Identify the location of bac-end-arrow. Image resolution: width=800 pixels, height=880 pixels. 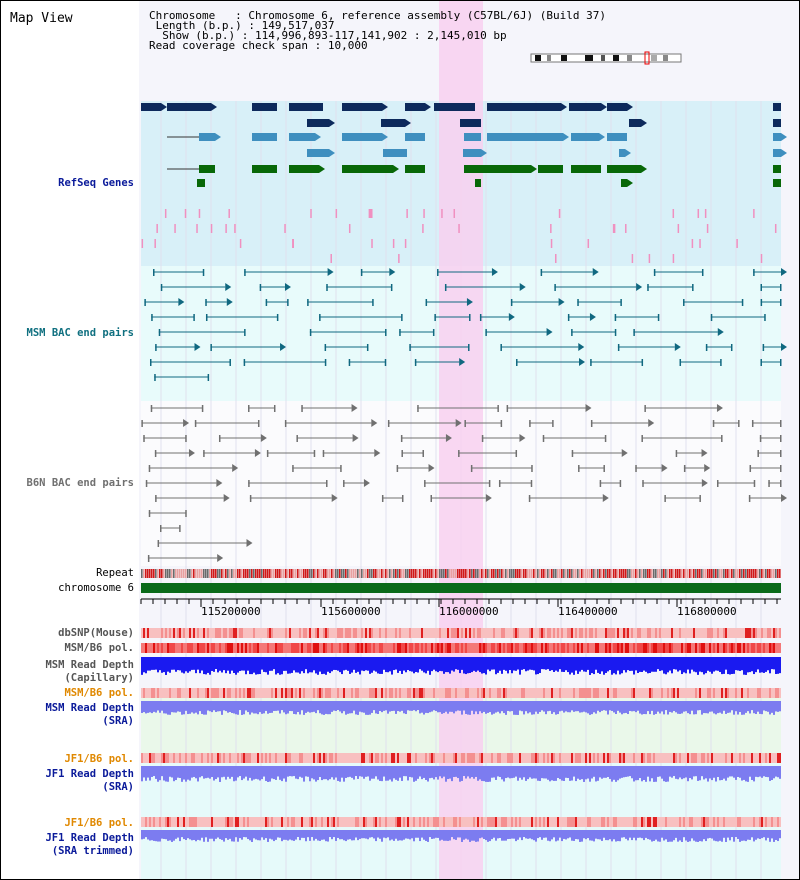
(377, 453).